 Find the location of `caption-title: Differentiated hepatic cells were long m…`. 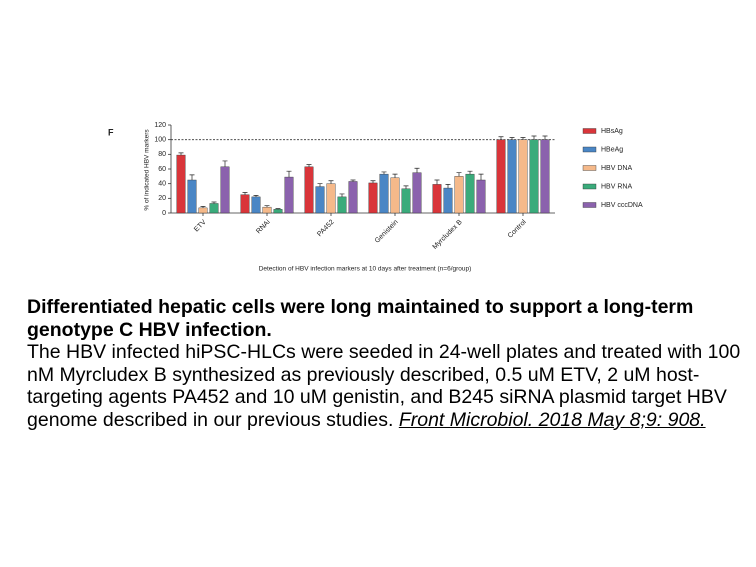

caption-title: Differentiated hepatic cells were long m… is located at coordinates (360, 318).